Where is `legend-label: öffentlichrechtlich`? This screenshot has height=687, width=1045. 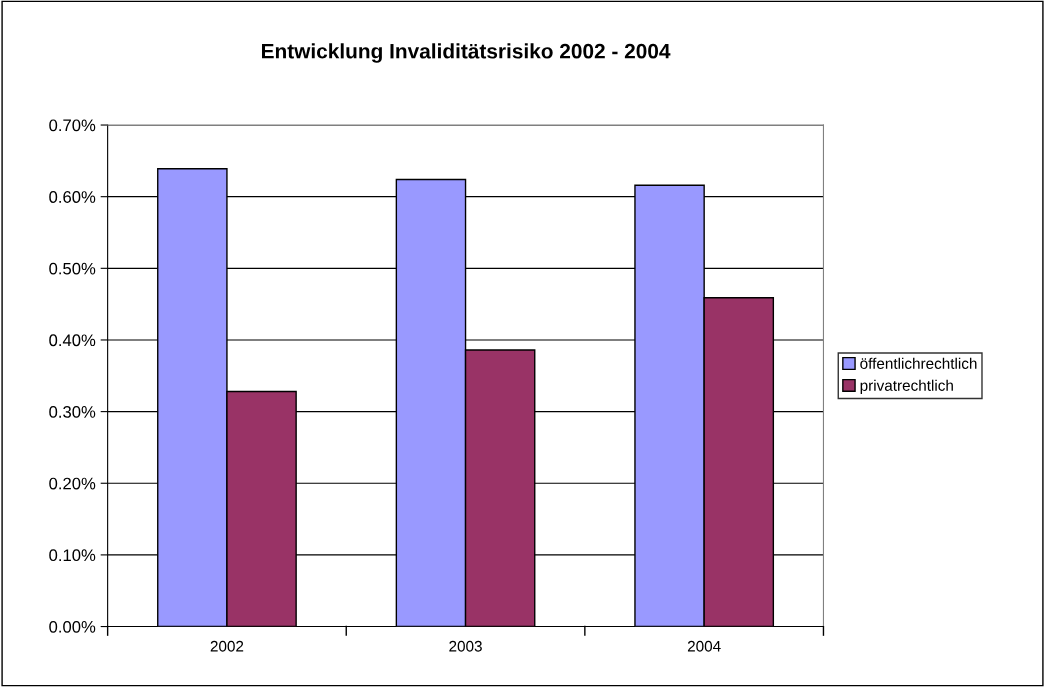
legend-label: öffentlichrechtlich is located at coordinates (918, 363).